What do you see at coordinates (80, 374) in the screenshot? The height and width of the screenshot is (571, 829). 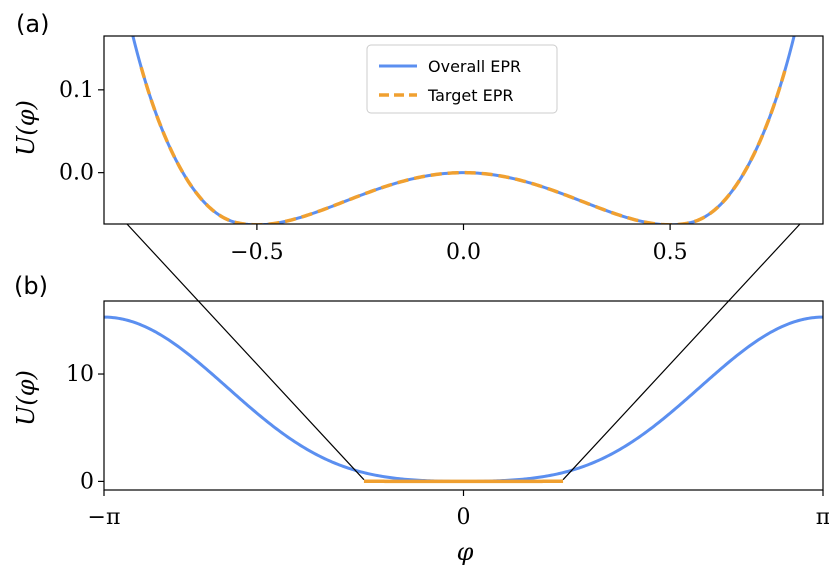 I see `y-tick-label: 10` at bounding box center [80, 374].